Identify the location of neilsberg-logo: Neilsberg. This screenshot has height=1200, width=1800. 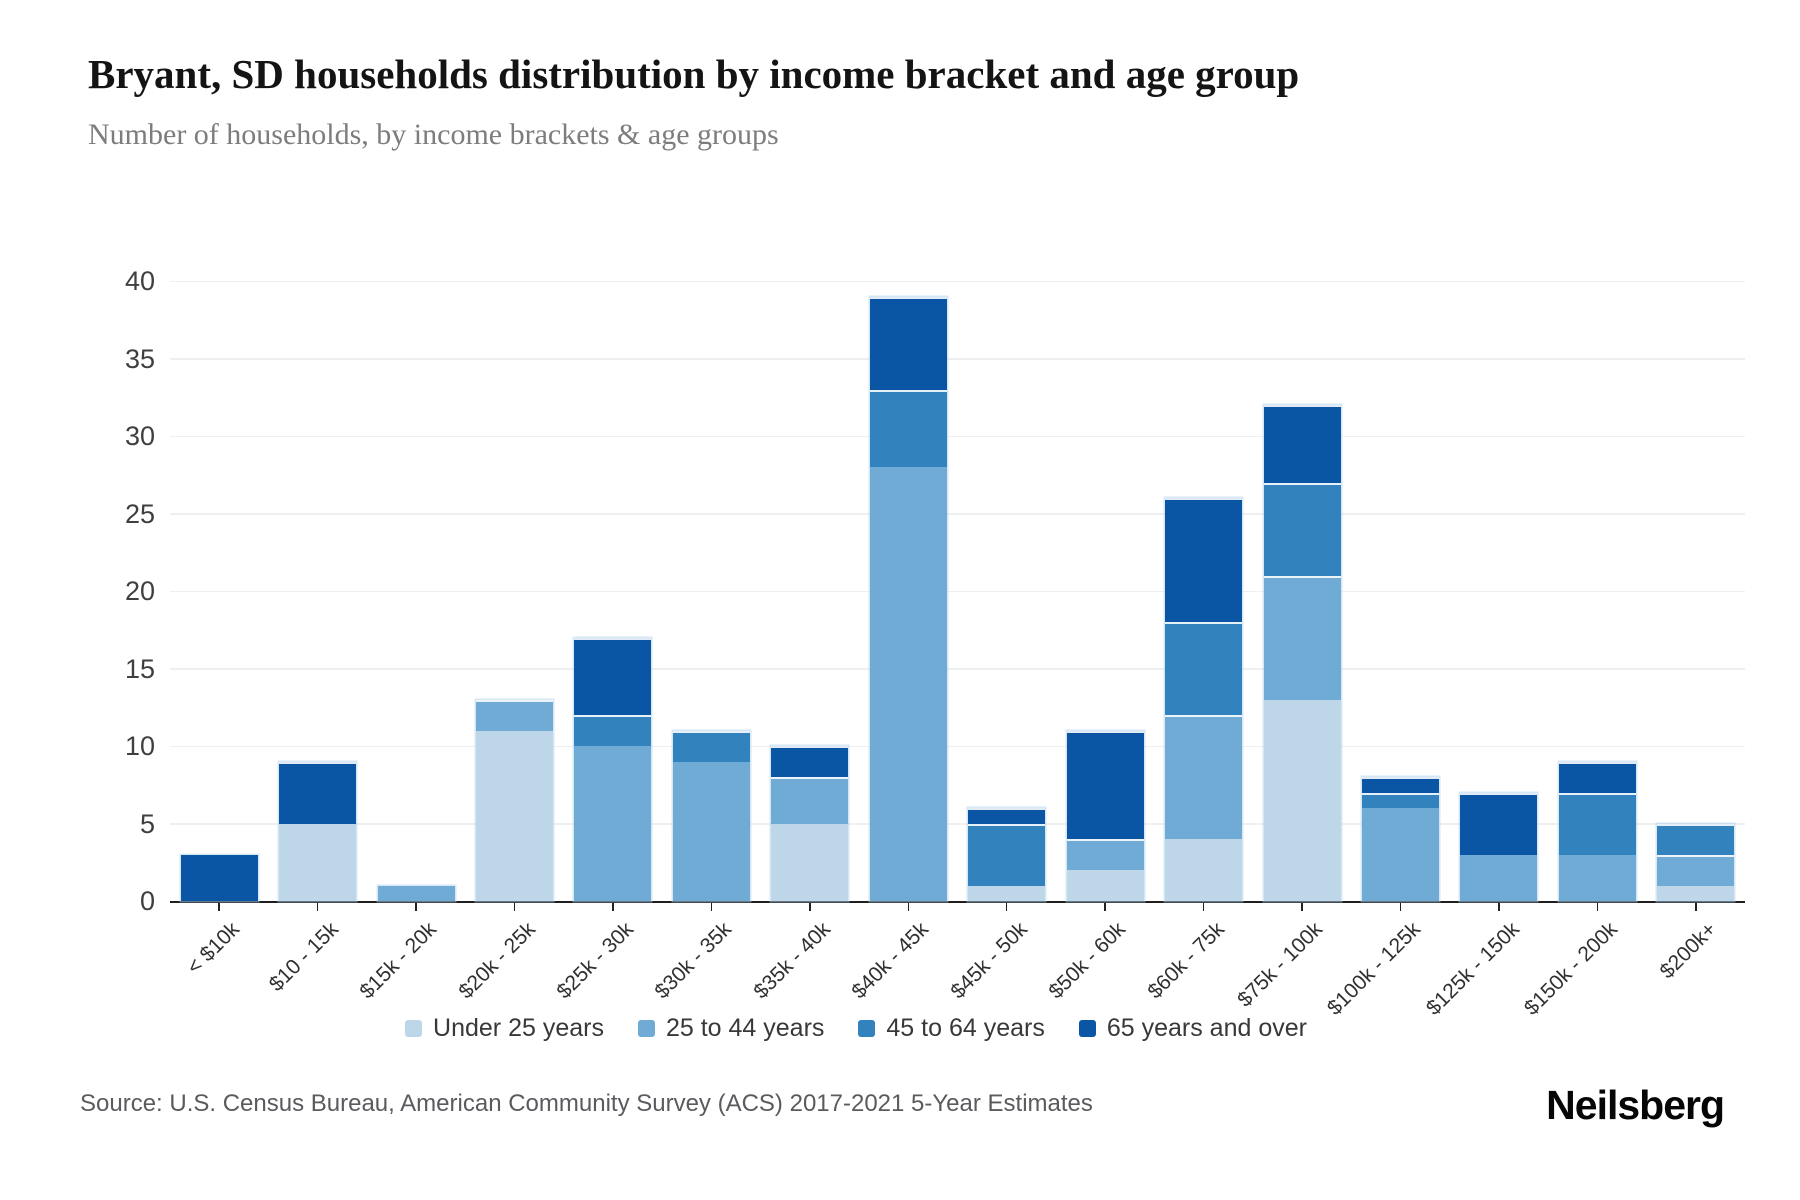
(1635, 1105).